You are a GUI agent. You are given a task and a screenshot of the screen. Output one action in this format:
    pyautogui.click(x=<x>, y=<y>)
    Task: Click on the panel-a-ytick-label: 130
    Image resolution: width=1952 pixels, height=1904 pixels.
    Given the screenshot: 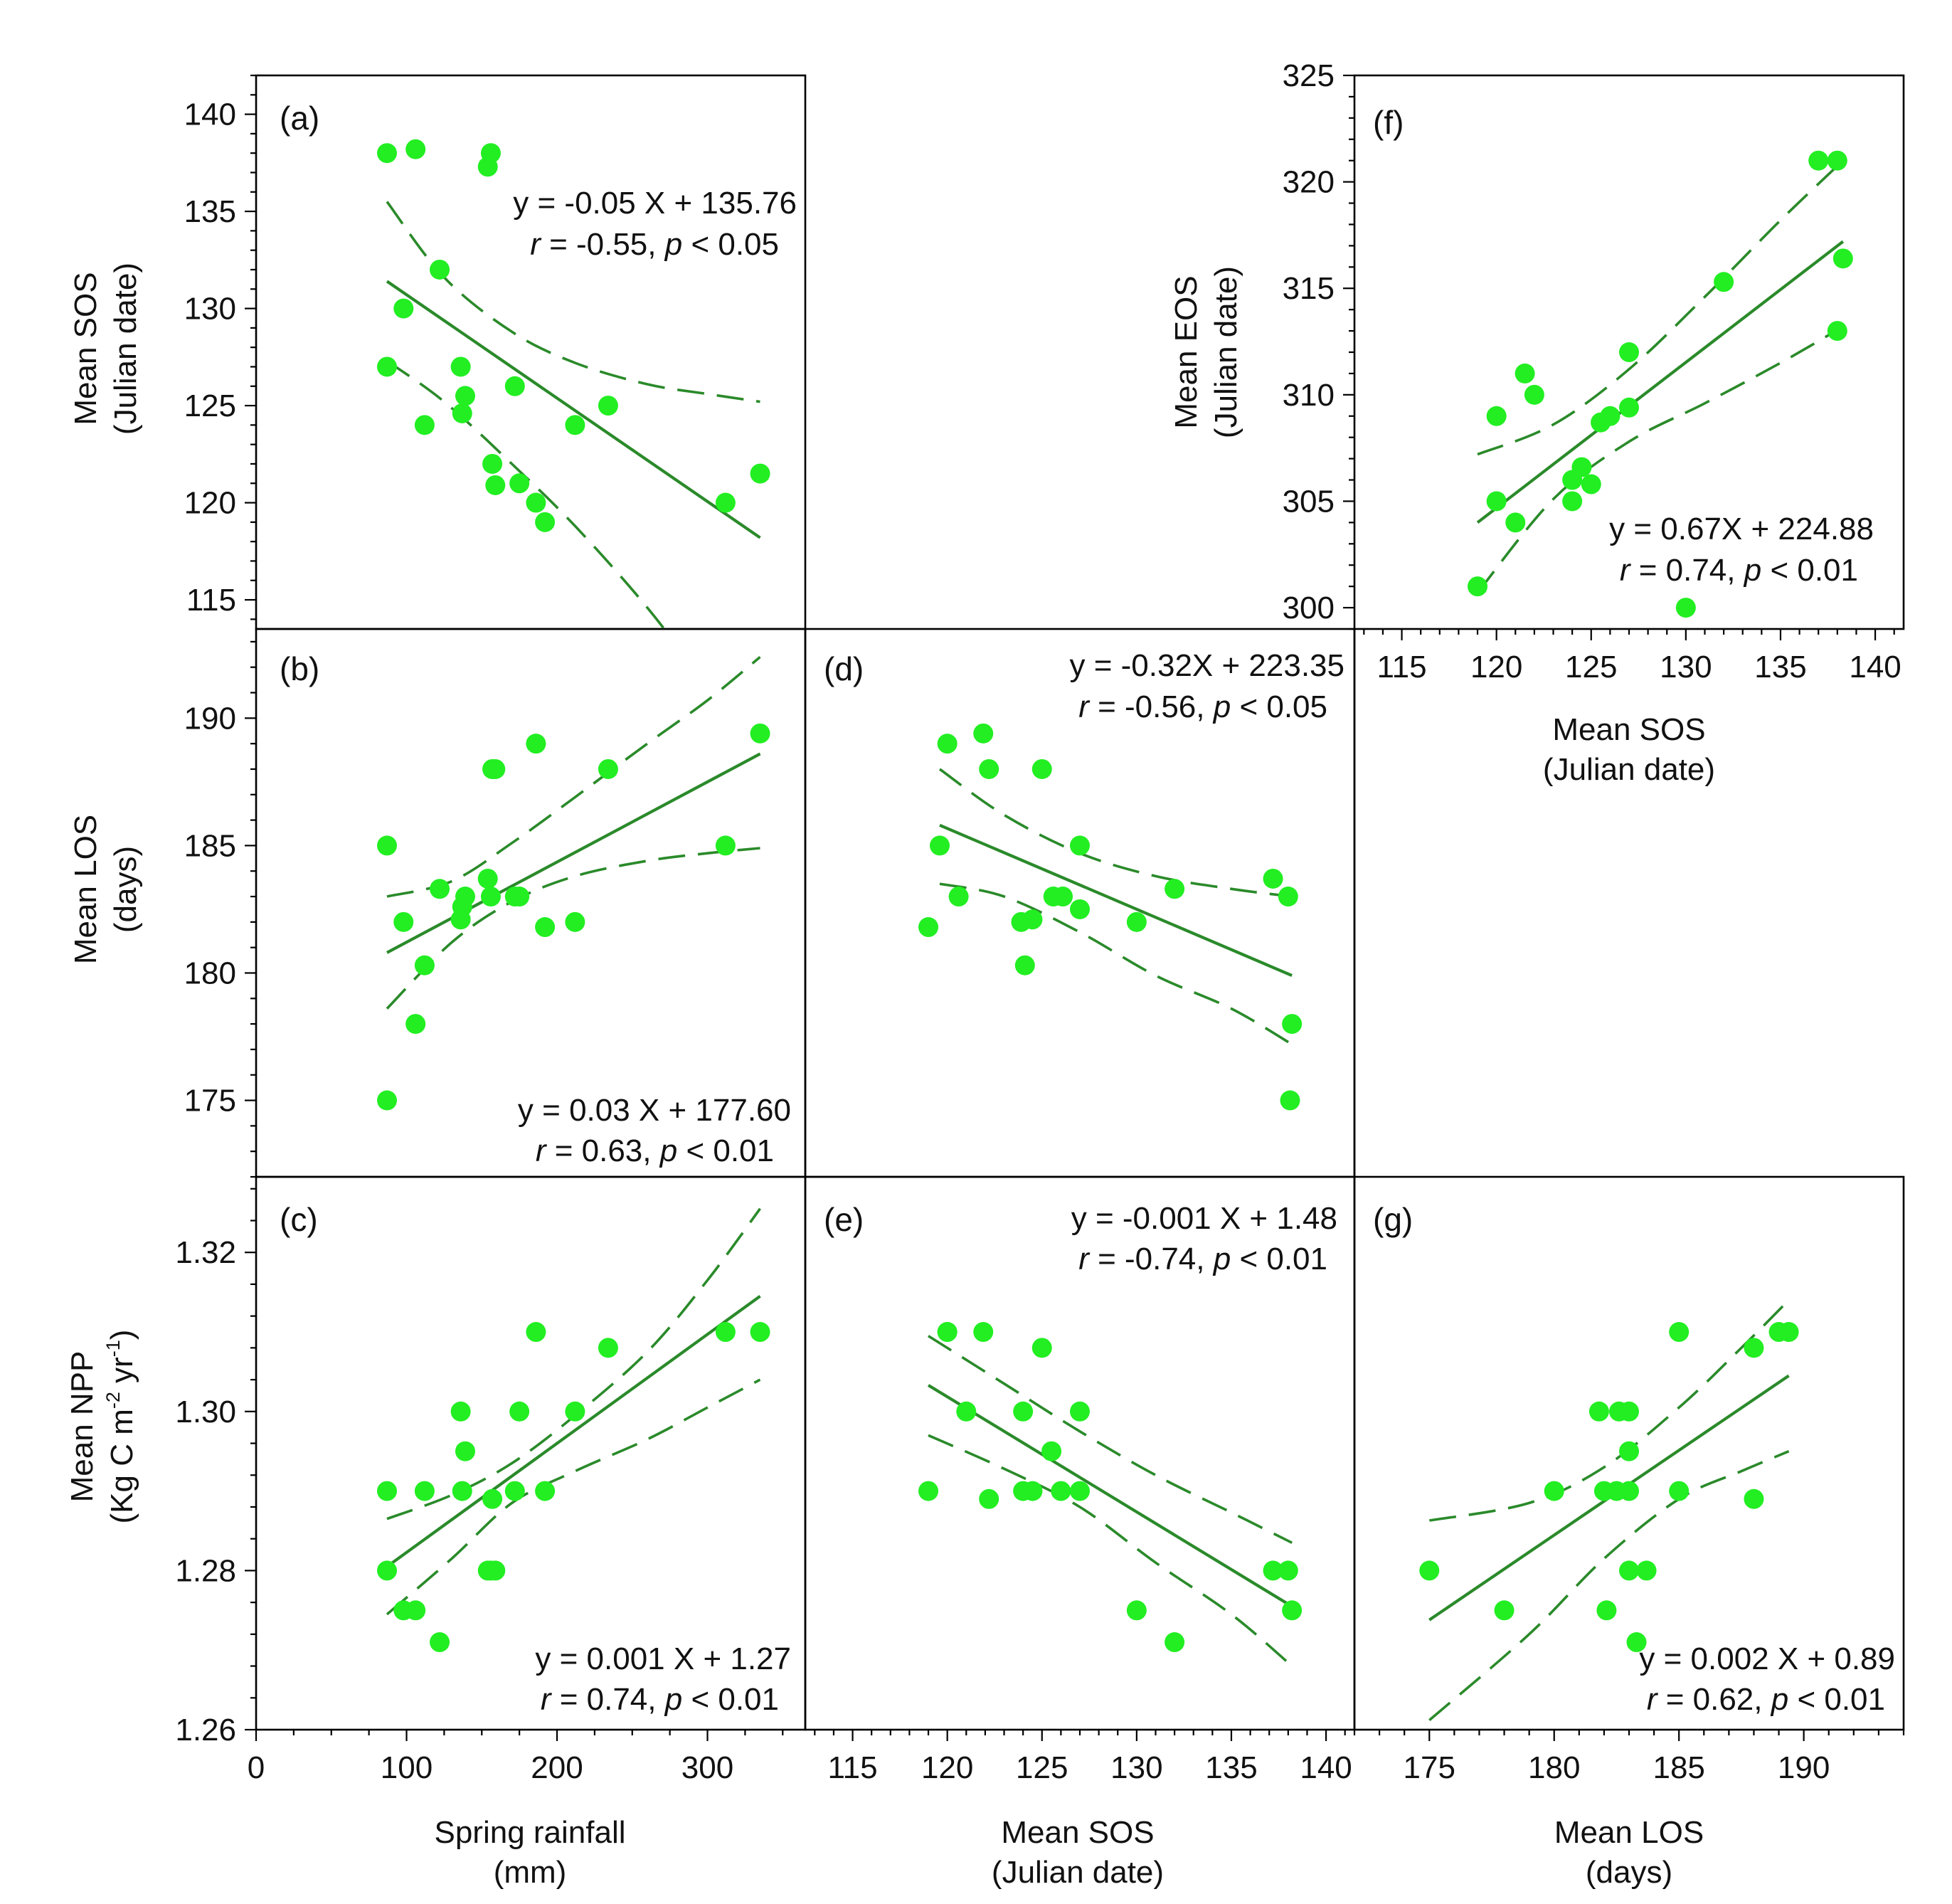 What is the action you would take?
    pyautogui.click(x=210, y=309)
    